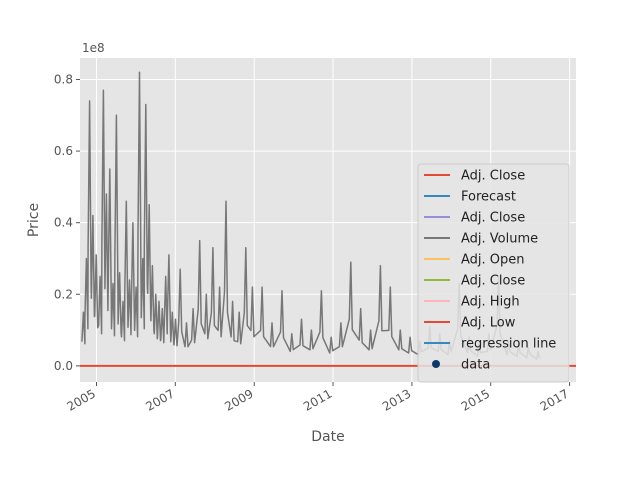 This screenshot has height=480, width=640. Describe the element at coordinates (159, 399) in the screenshot. I see `x-tick-label: 2007` at that location.